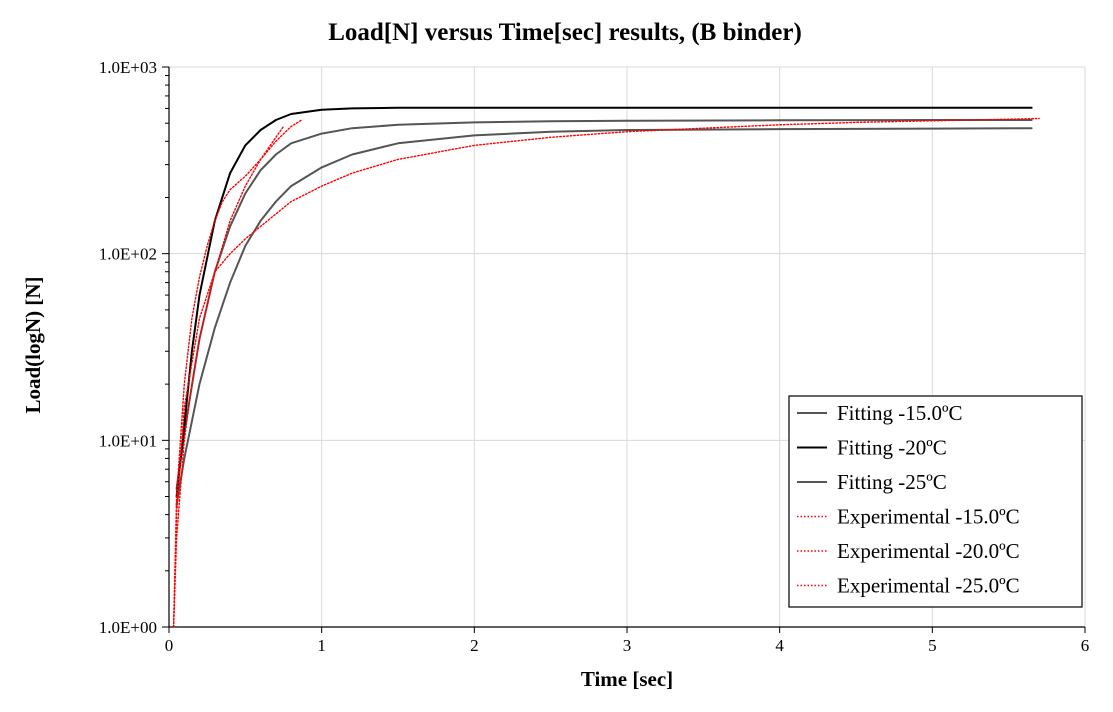 Image resolution: width=1113 pixels, height=712 pixels. I want to click on x-tick-label: 2, so click(474, 645).